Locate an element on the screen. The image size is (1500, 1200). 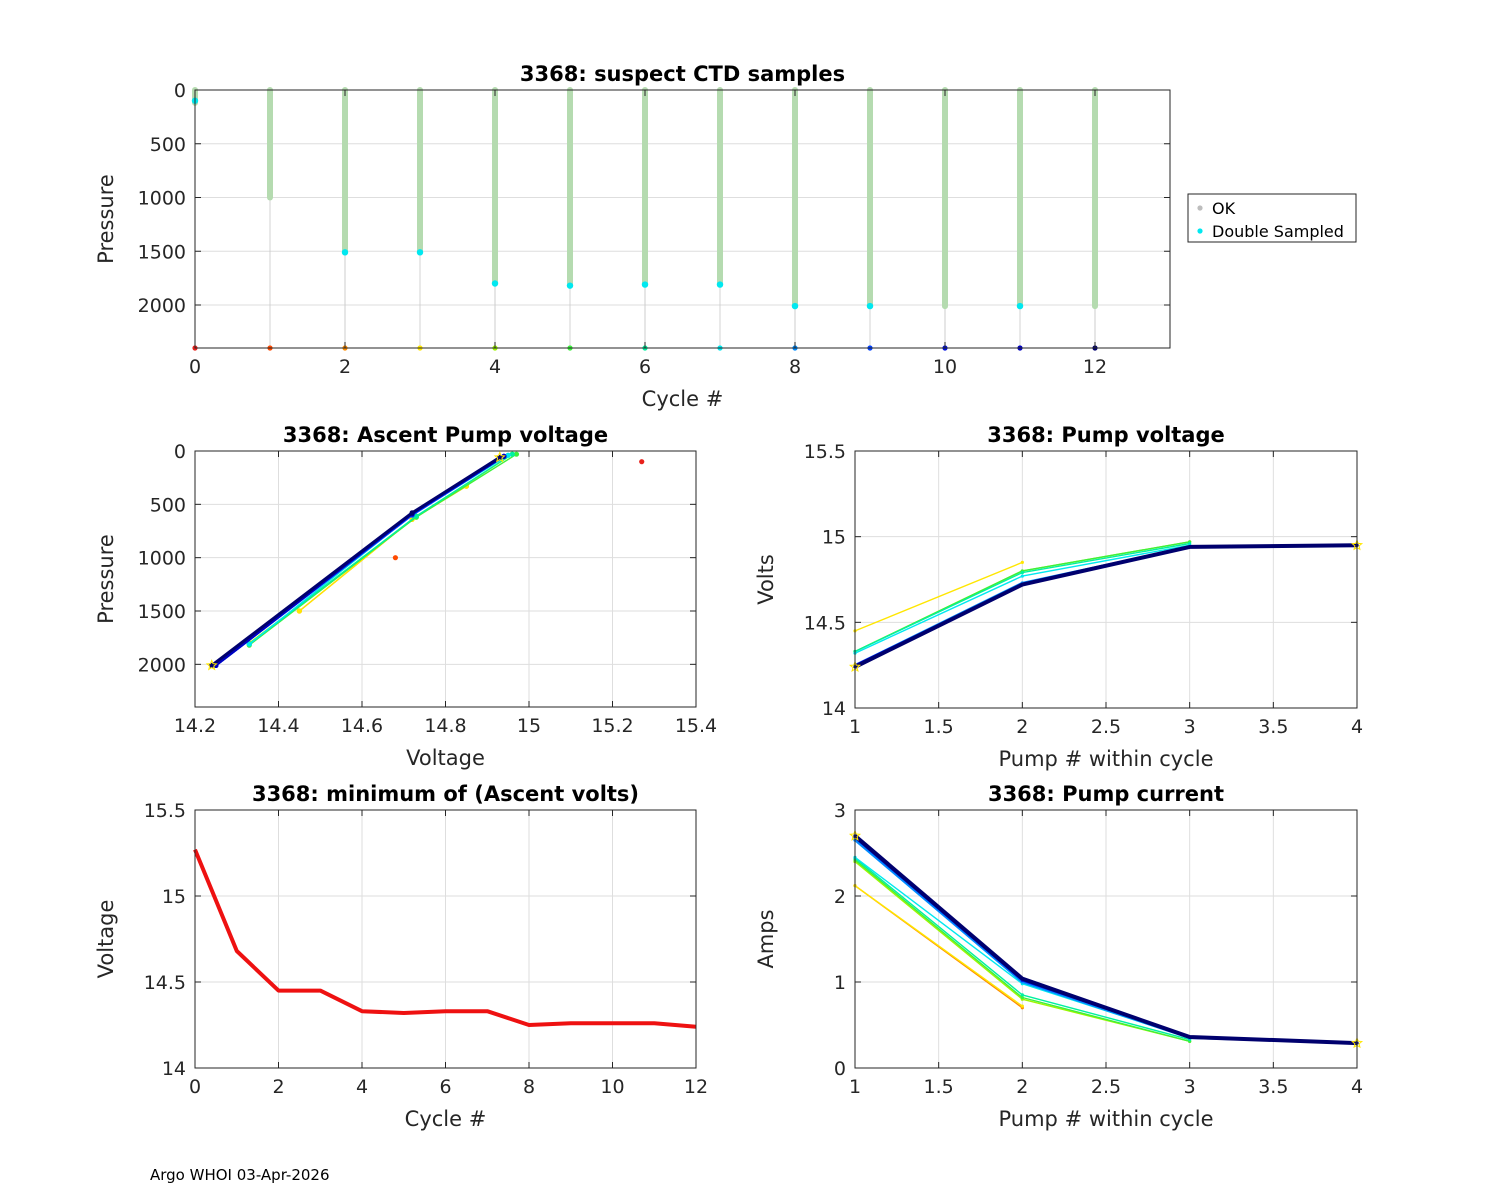
chart-title: 3368: Ascent Pump voltage is located at coordinates (445, 435).